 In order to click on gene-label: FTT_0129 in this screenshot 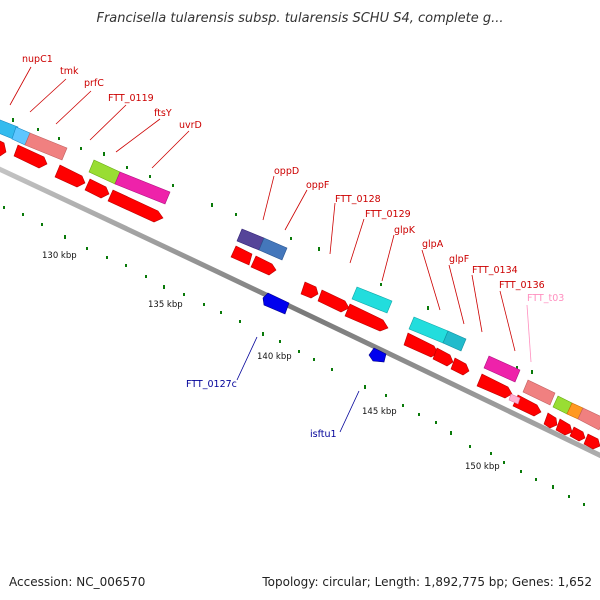, I will do `click(388, 214)`.